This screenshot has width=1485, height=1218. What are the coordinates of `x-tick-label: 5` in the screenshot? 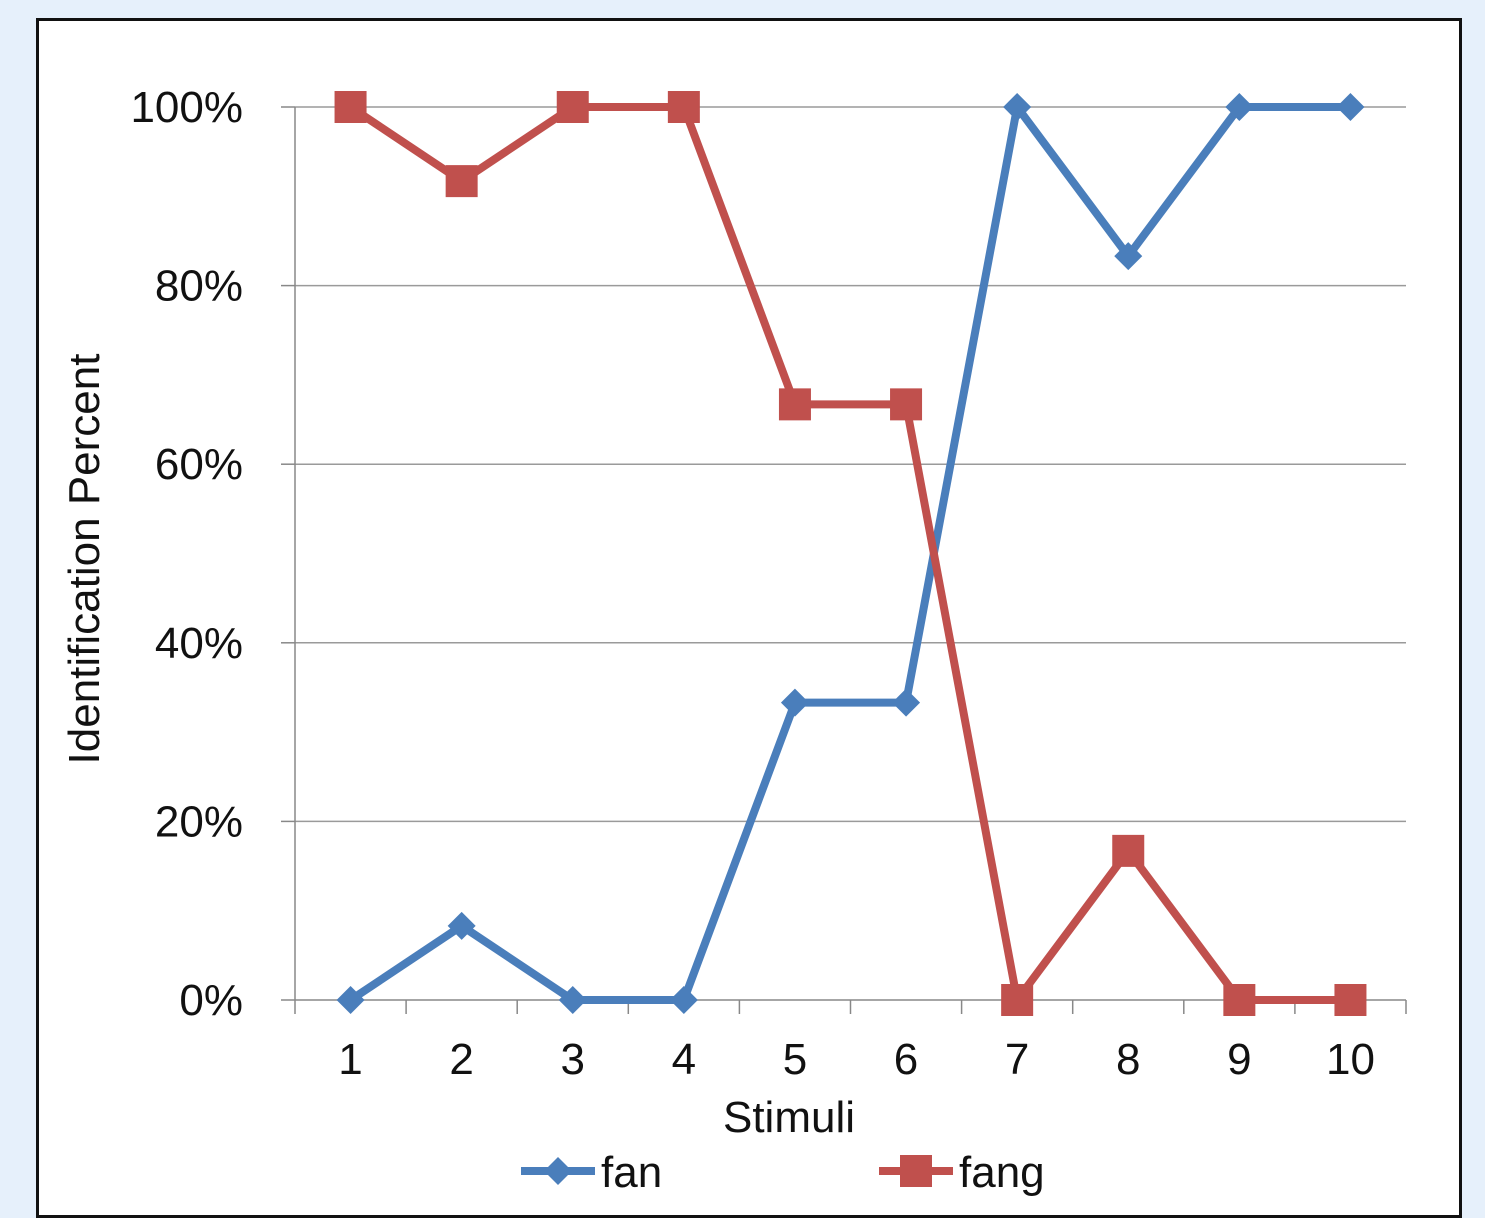 It's located at (795, 1059).